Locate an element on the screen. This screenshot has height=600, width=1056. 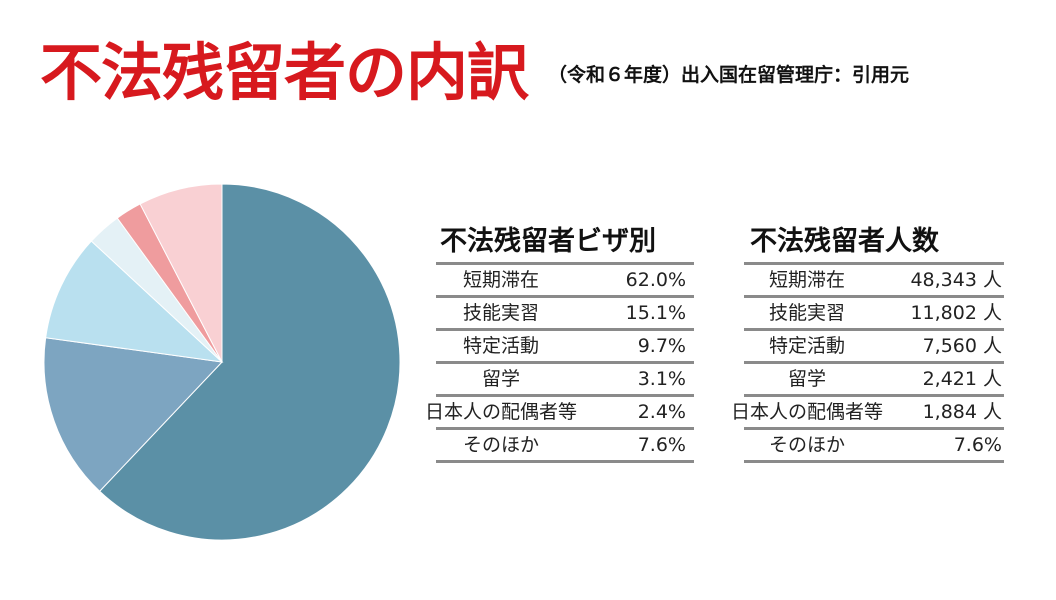
visa-table-heading: 不法残留者ビザ別 is located at coordinates (565, 243).